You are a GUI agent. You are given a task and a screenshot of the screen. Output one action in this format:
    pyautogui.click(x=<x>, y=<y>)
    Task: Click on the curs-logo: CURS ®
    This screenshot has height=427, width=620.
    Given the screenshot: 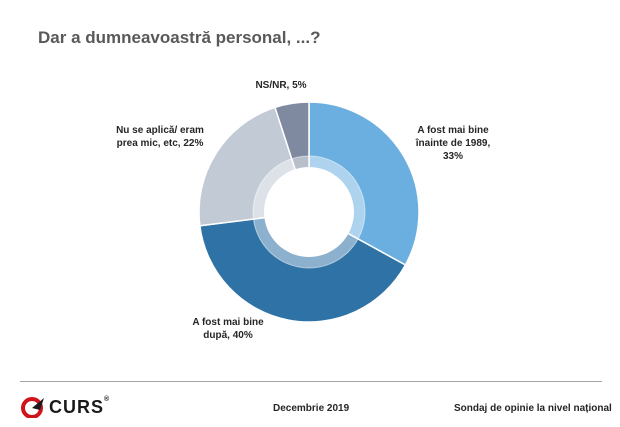 What is the action you would take?
    pyautogui.click(x=64, y=407)
    